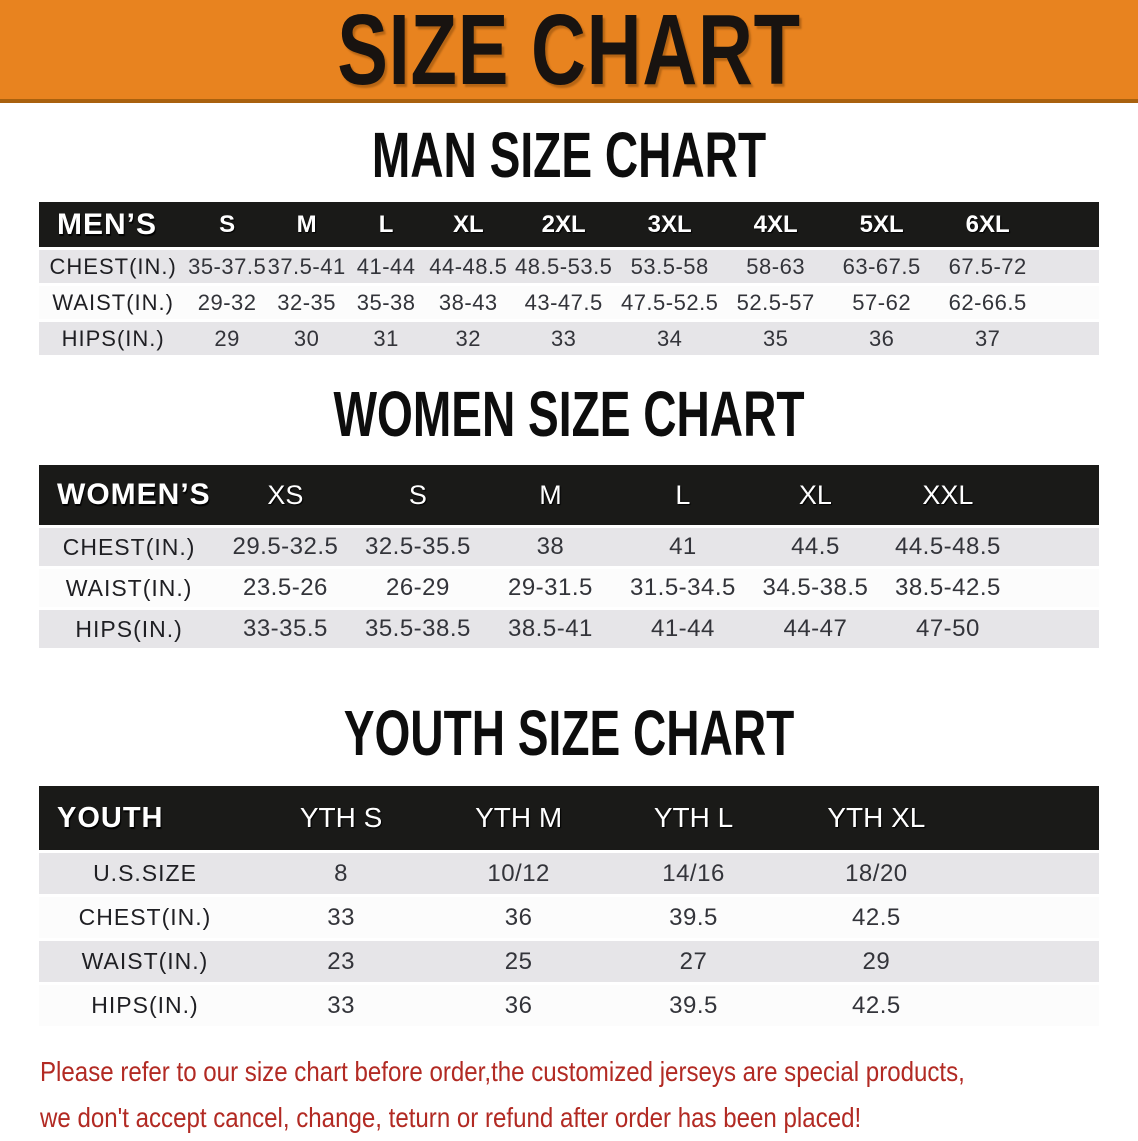  I want to click on table-cell: 14/16, so click(693, 873).